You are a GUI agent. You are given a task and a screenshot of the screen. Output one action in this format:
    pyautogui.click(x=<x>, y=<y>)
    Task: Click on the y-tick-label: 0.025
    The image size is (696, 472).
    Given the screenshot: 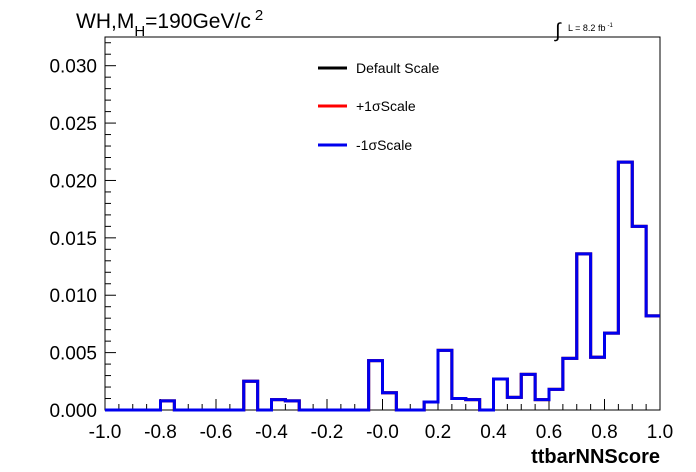 What is the action you would take?
    pyautogui.click(x=73, y=124)
    